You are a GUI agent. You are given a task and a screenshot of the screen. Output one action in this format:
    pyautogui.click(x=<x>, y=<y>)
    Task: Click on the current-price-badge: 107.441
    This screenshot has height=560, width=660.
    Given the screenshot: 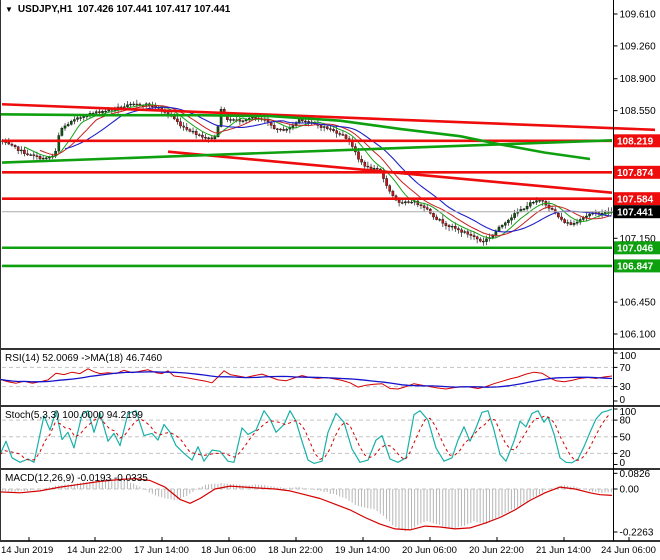 What is the action you would take?
    pyautogui.click(x=637, y=212)
    